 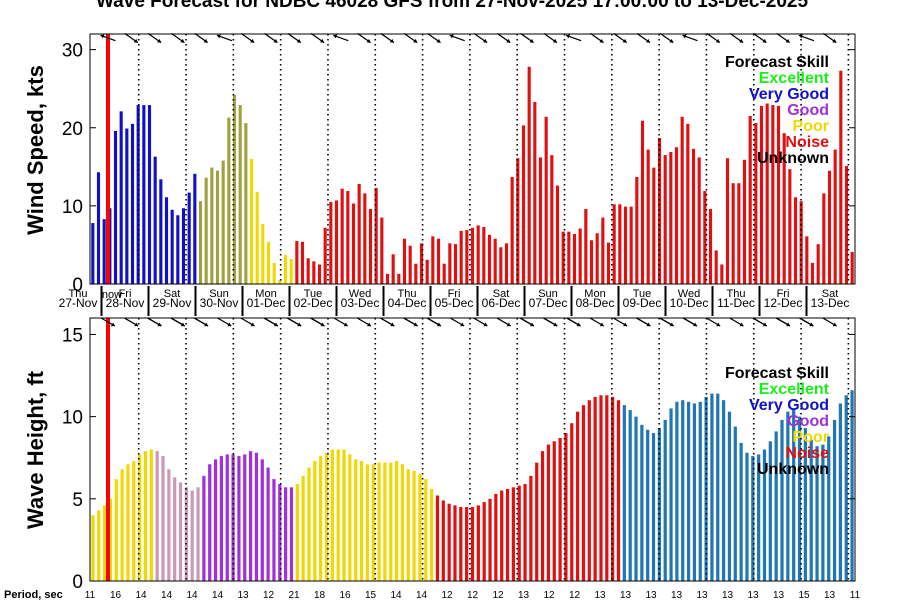 What do you see at coordinates (736, 294) in the screenshot?
I see `day-name-label: Thu` at bounding box center [736, 294].